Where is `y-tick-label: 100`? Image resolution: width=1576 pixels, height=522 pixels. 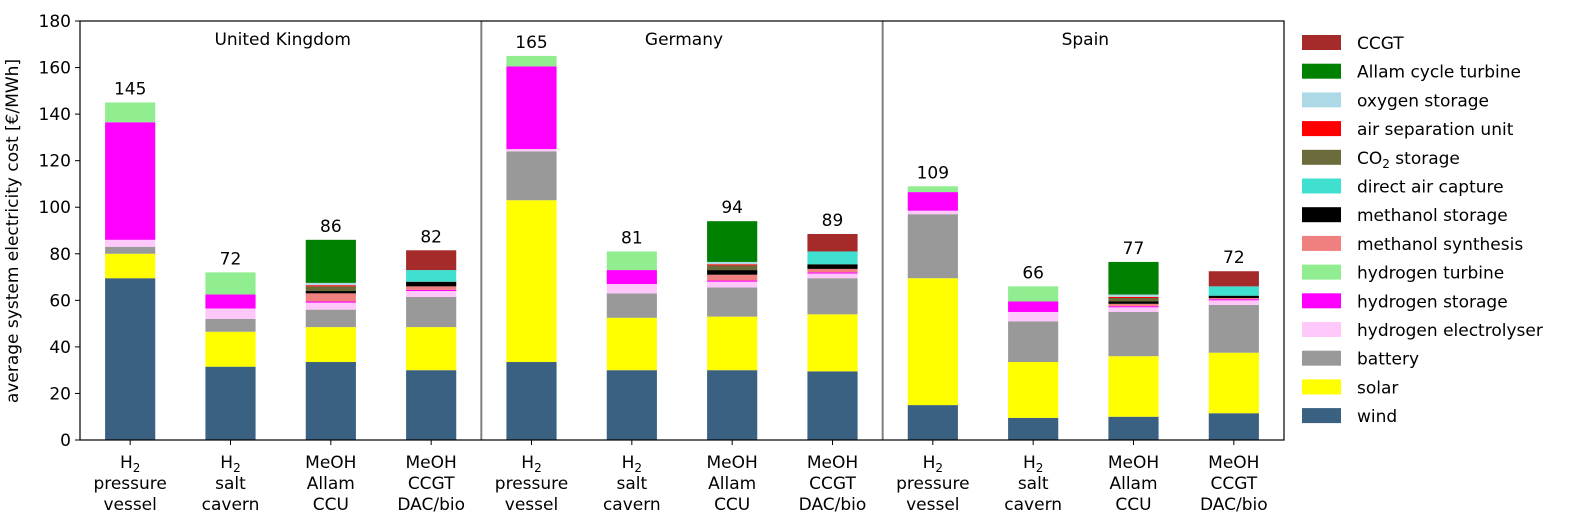
y-tick-label: 100 is located at coordinates (55, 208).